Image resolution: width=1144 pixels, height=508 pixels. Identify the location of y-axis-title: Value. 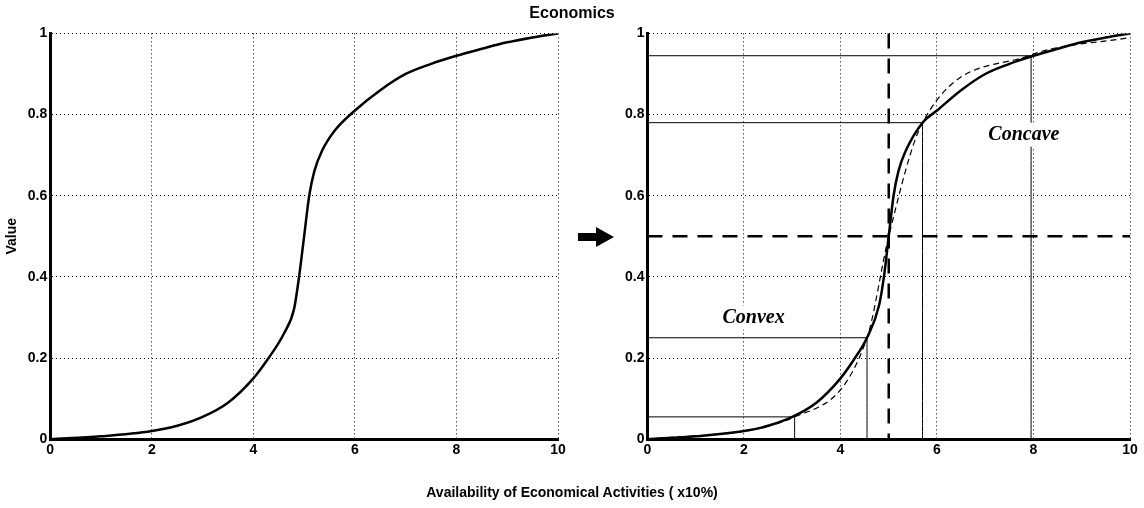
(11, 236).